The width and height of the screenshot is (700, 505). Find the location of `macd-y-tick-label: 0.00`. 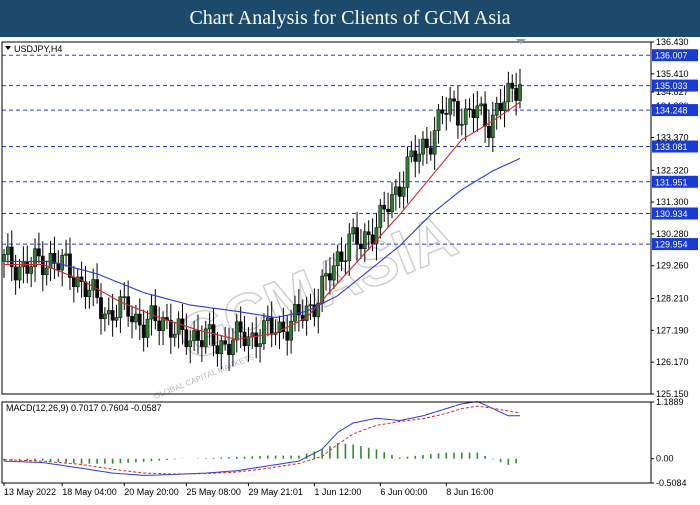

macd-y-tick-label: 0.00 is located at coordinates (665, 459).